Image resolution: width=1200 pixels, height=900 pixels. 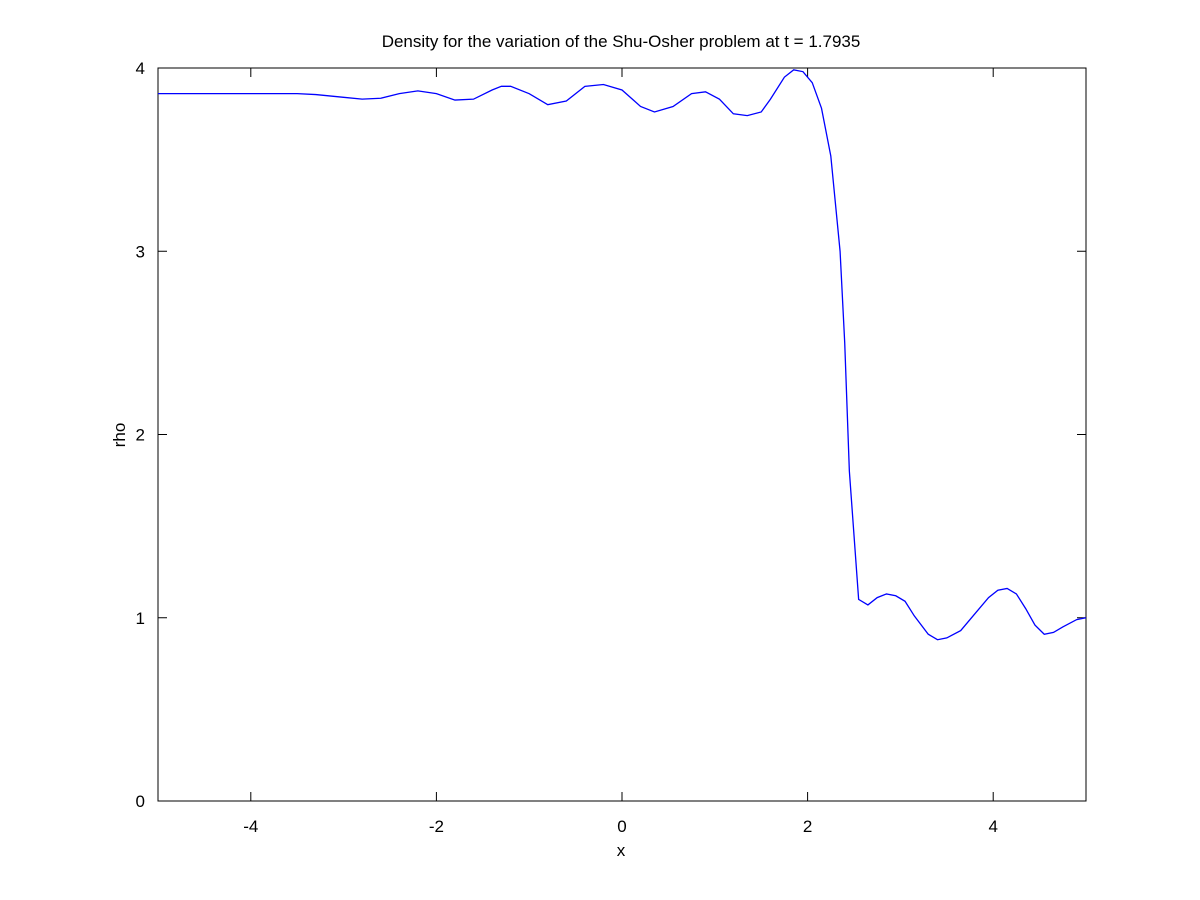 I want to click on y-tick-label: 4, so click(x=140, y=68).